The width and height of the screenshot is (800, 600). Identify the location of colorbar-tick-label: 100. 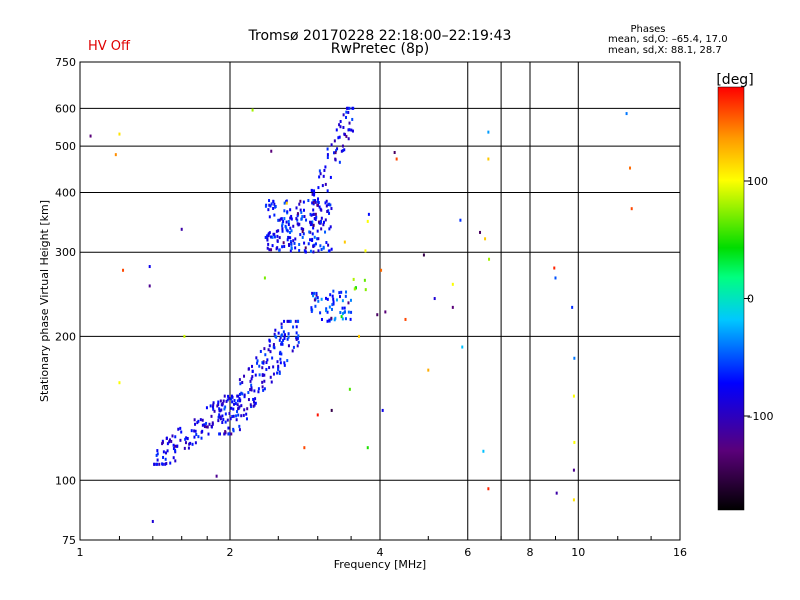
(757, 181).